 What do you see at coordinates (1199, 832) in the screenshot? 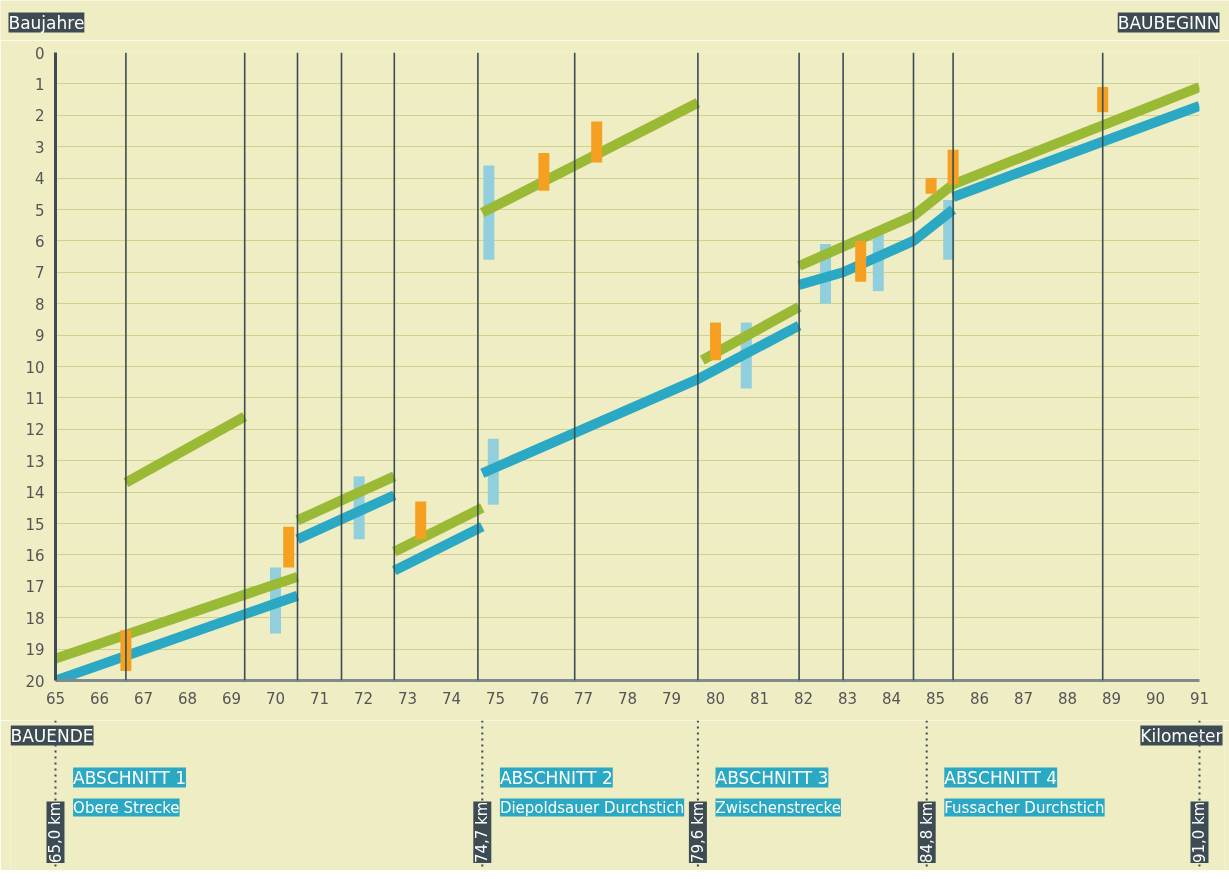
I see `ref-line-label: 91,0 km` at bounding box center [1199, 832].